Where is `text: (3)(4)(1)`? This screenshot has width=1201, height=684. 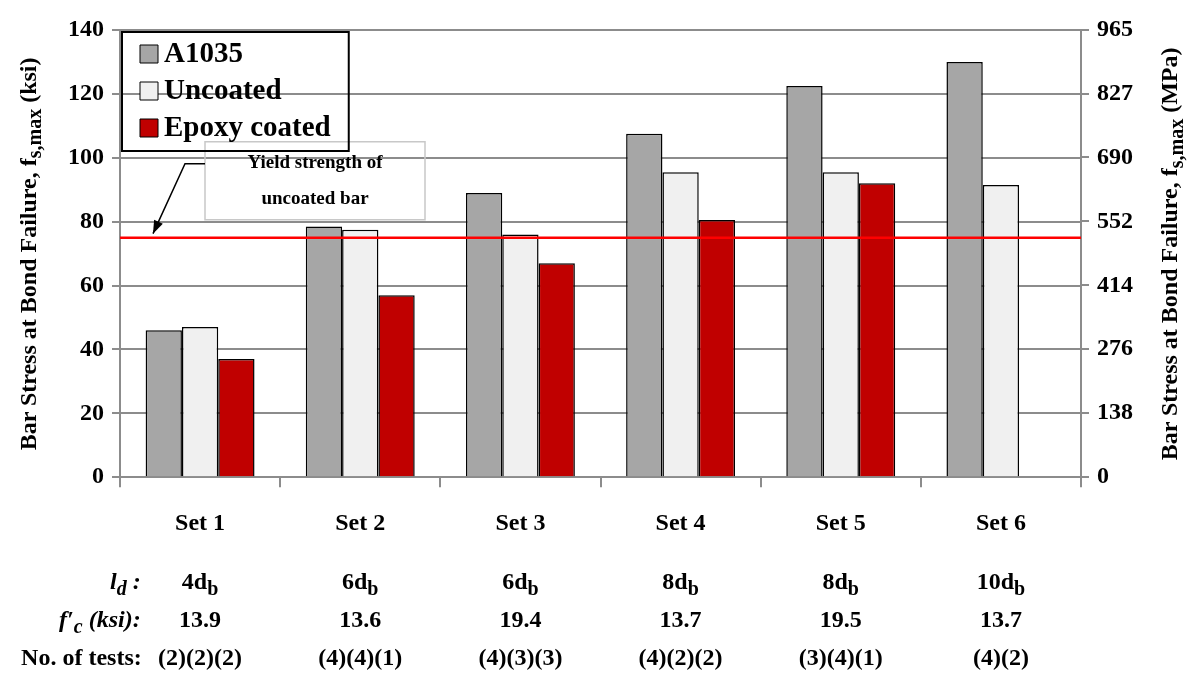 text: (3)(4)(1) is located at coordinates (840, 657).